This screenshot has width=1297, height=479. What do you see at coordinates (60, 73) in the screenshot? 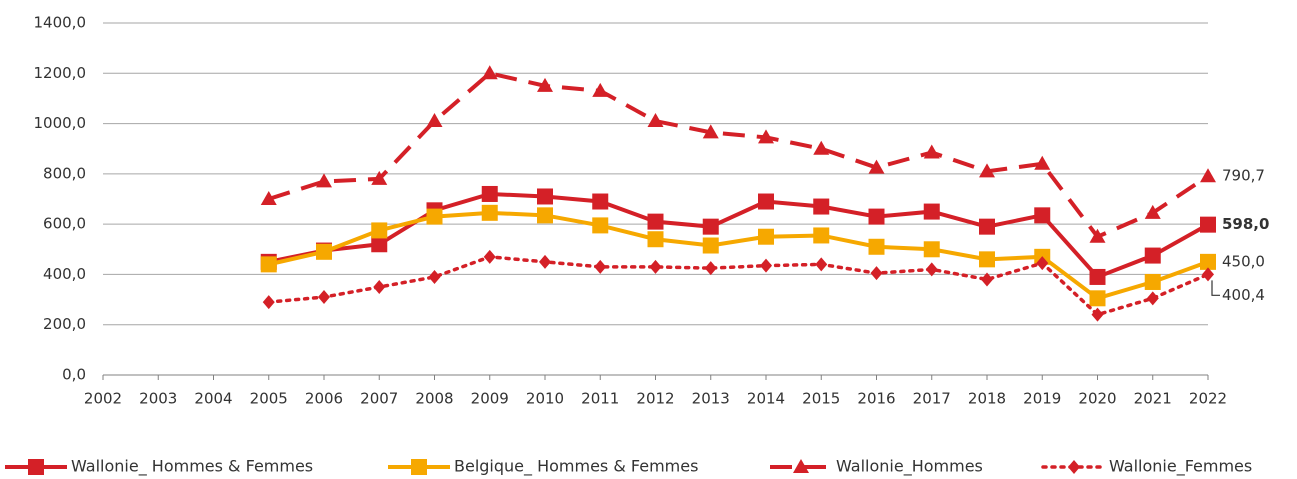
I see `y-tick-label: 1200,0` at bounding box center [60, 73].